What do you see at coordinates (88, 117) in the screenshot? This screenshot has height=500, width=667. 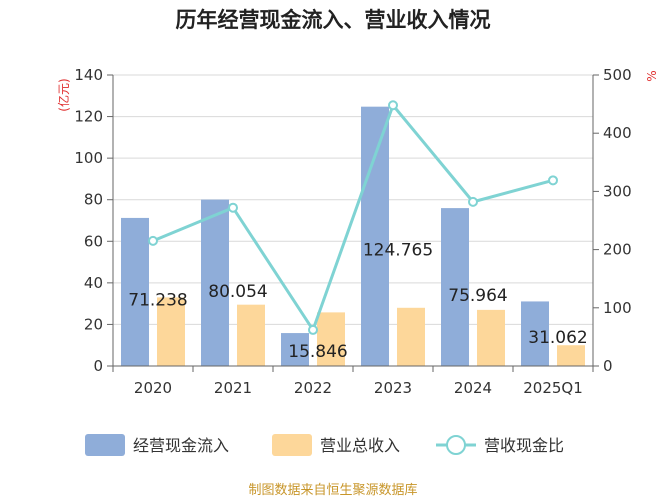 I see `left-axis-tick-label: 120` at bounding box center [88, 117].